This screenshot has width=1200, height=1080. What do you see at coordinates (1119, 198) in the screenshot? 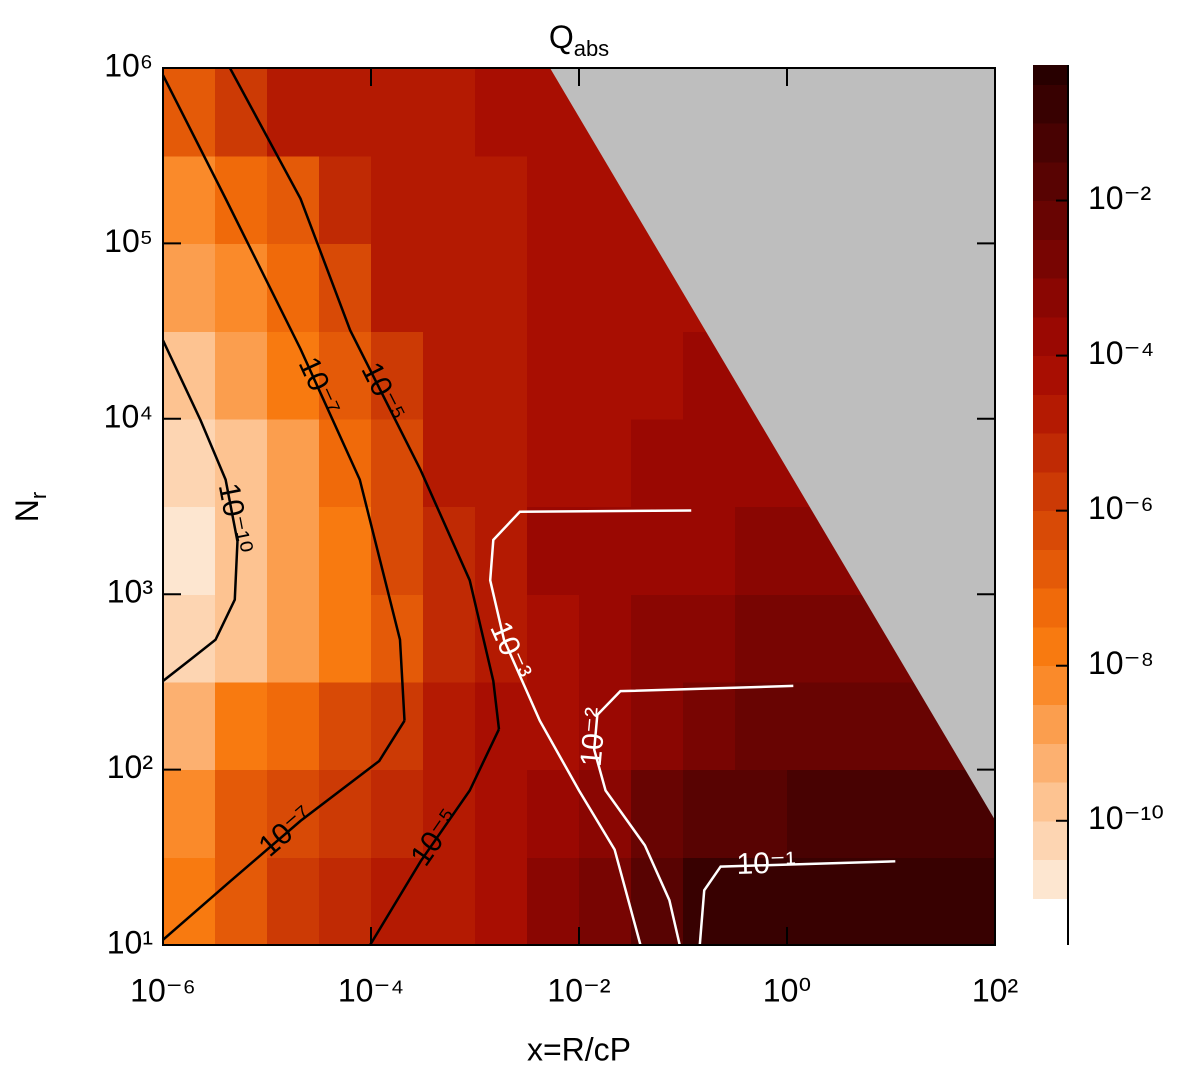
I see `colorbar-tick-label: 10⁻²` at bounding box center [1119, 198].